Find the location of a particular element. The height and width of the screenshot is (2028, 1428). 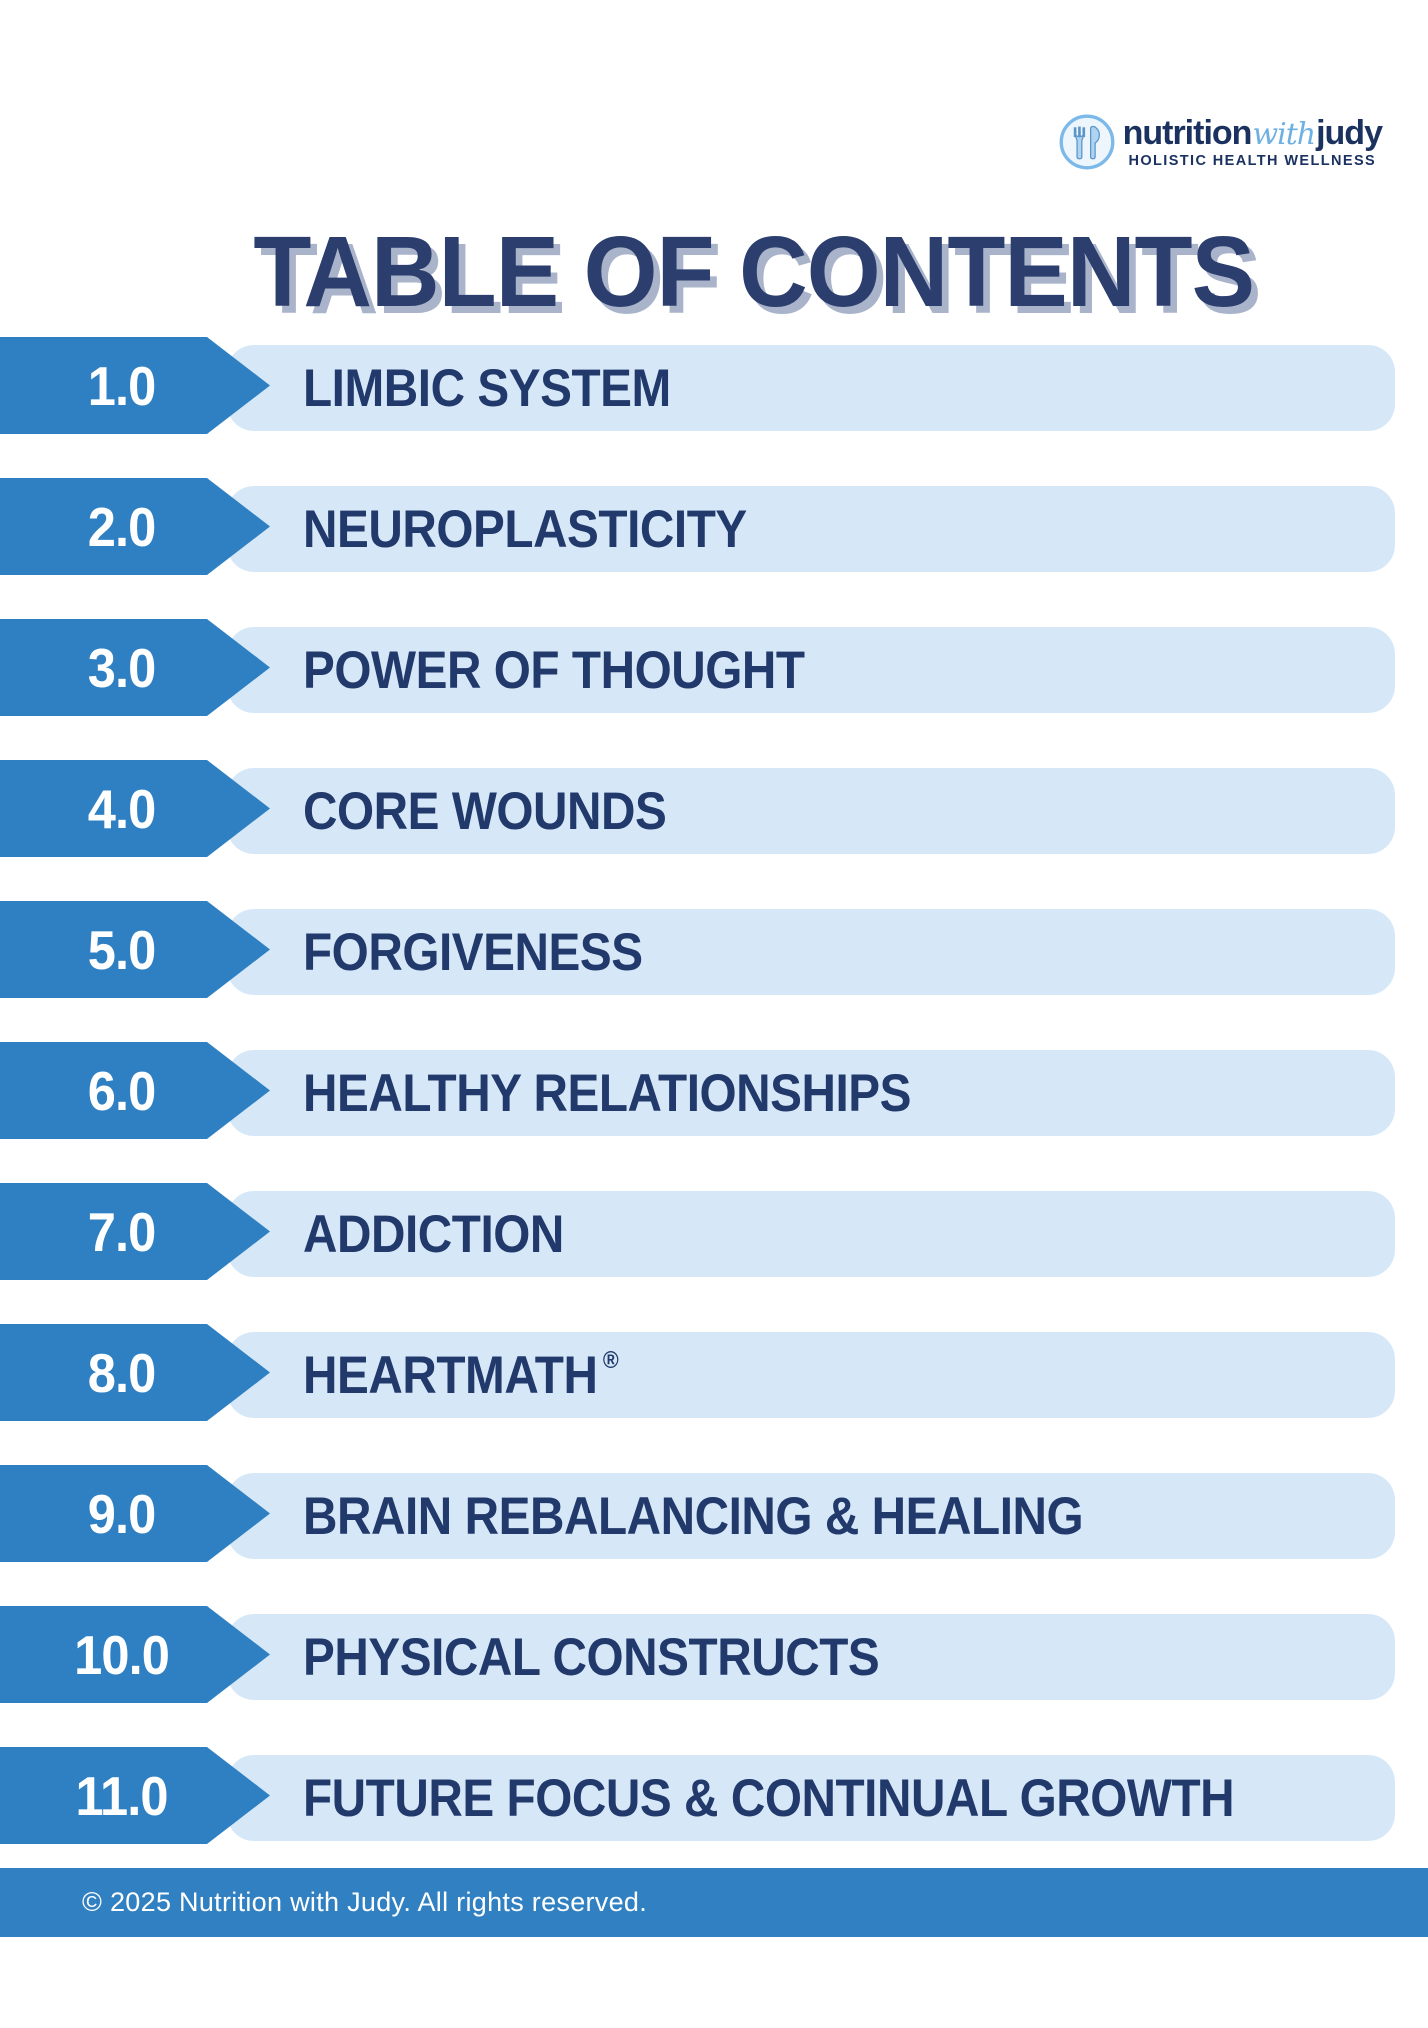

brand-name-prefix: nutrition is located at coordinates (1187, 132).